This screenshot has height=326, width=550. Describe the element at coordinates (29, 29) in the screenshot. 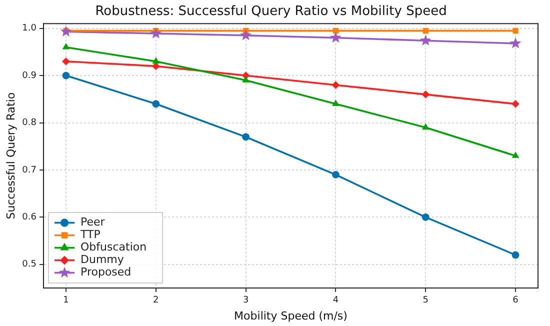

I see `y-tick-label: 1.0` at that location.